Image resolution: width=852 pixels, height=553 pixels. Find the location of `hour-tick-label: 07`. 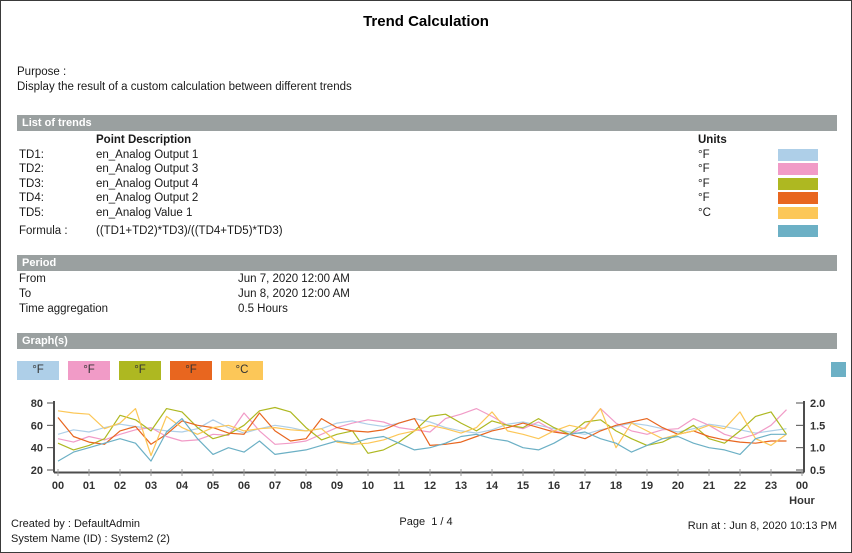

hour-tick-label: 07 is located at coordinates (275, 486).